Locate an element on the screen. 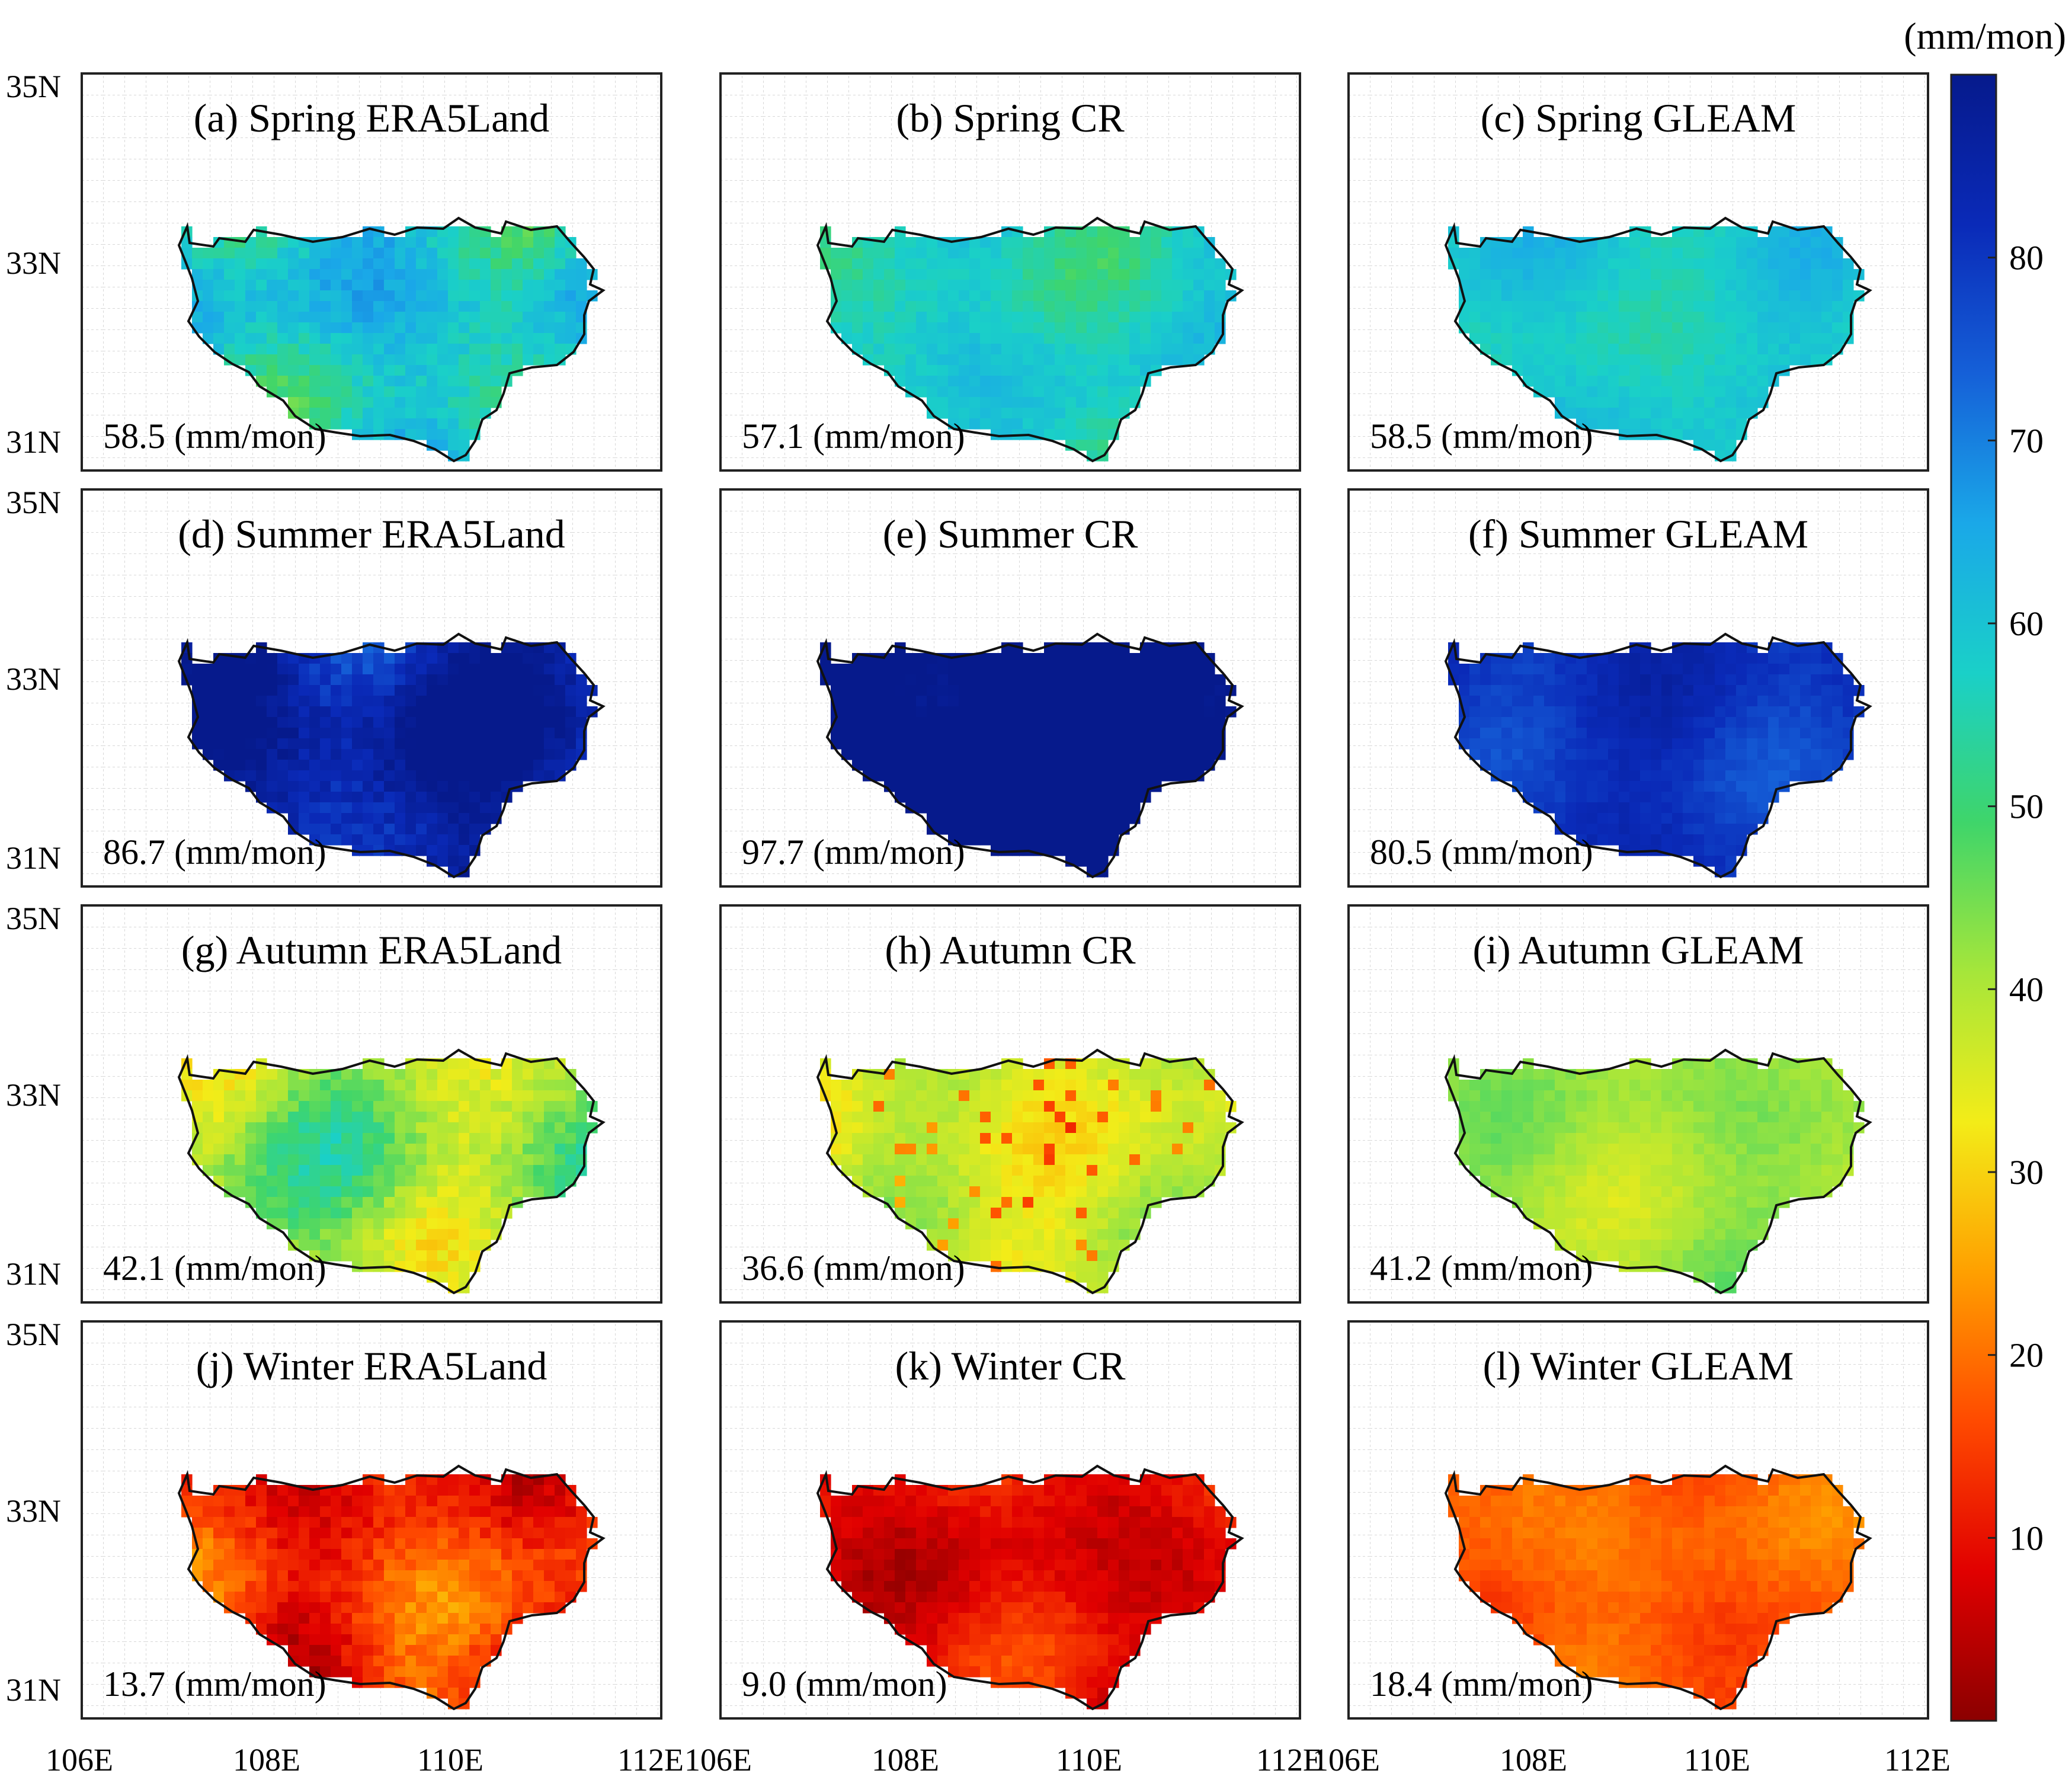 The image size is (2072, 1783). panel-mean-value: 80.5 (mm/mon) is located at coordinates (1481, 852).